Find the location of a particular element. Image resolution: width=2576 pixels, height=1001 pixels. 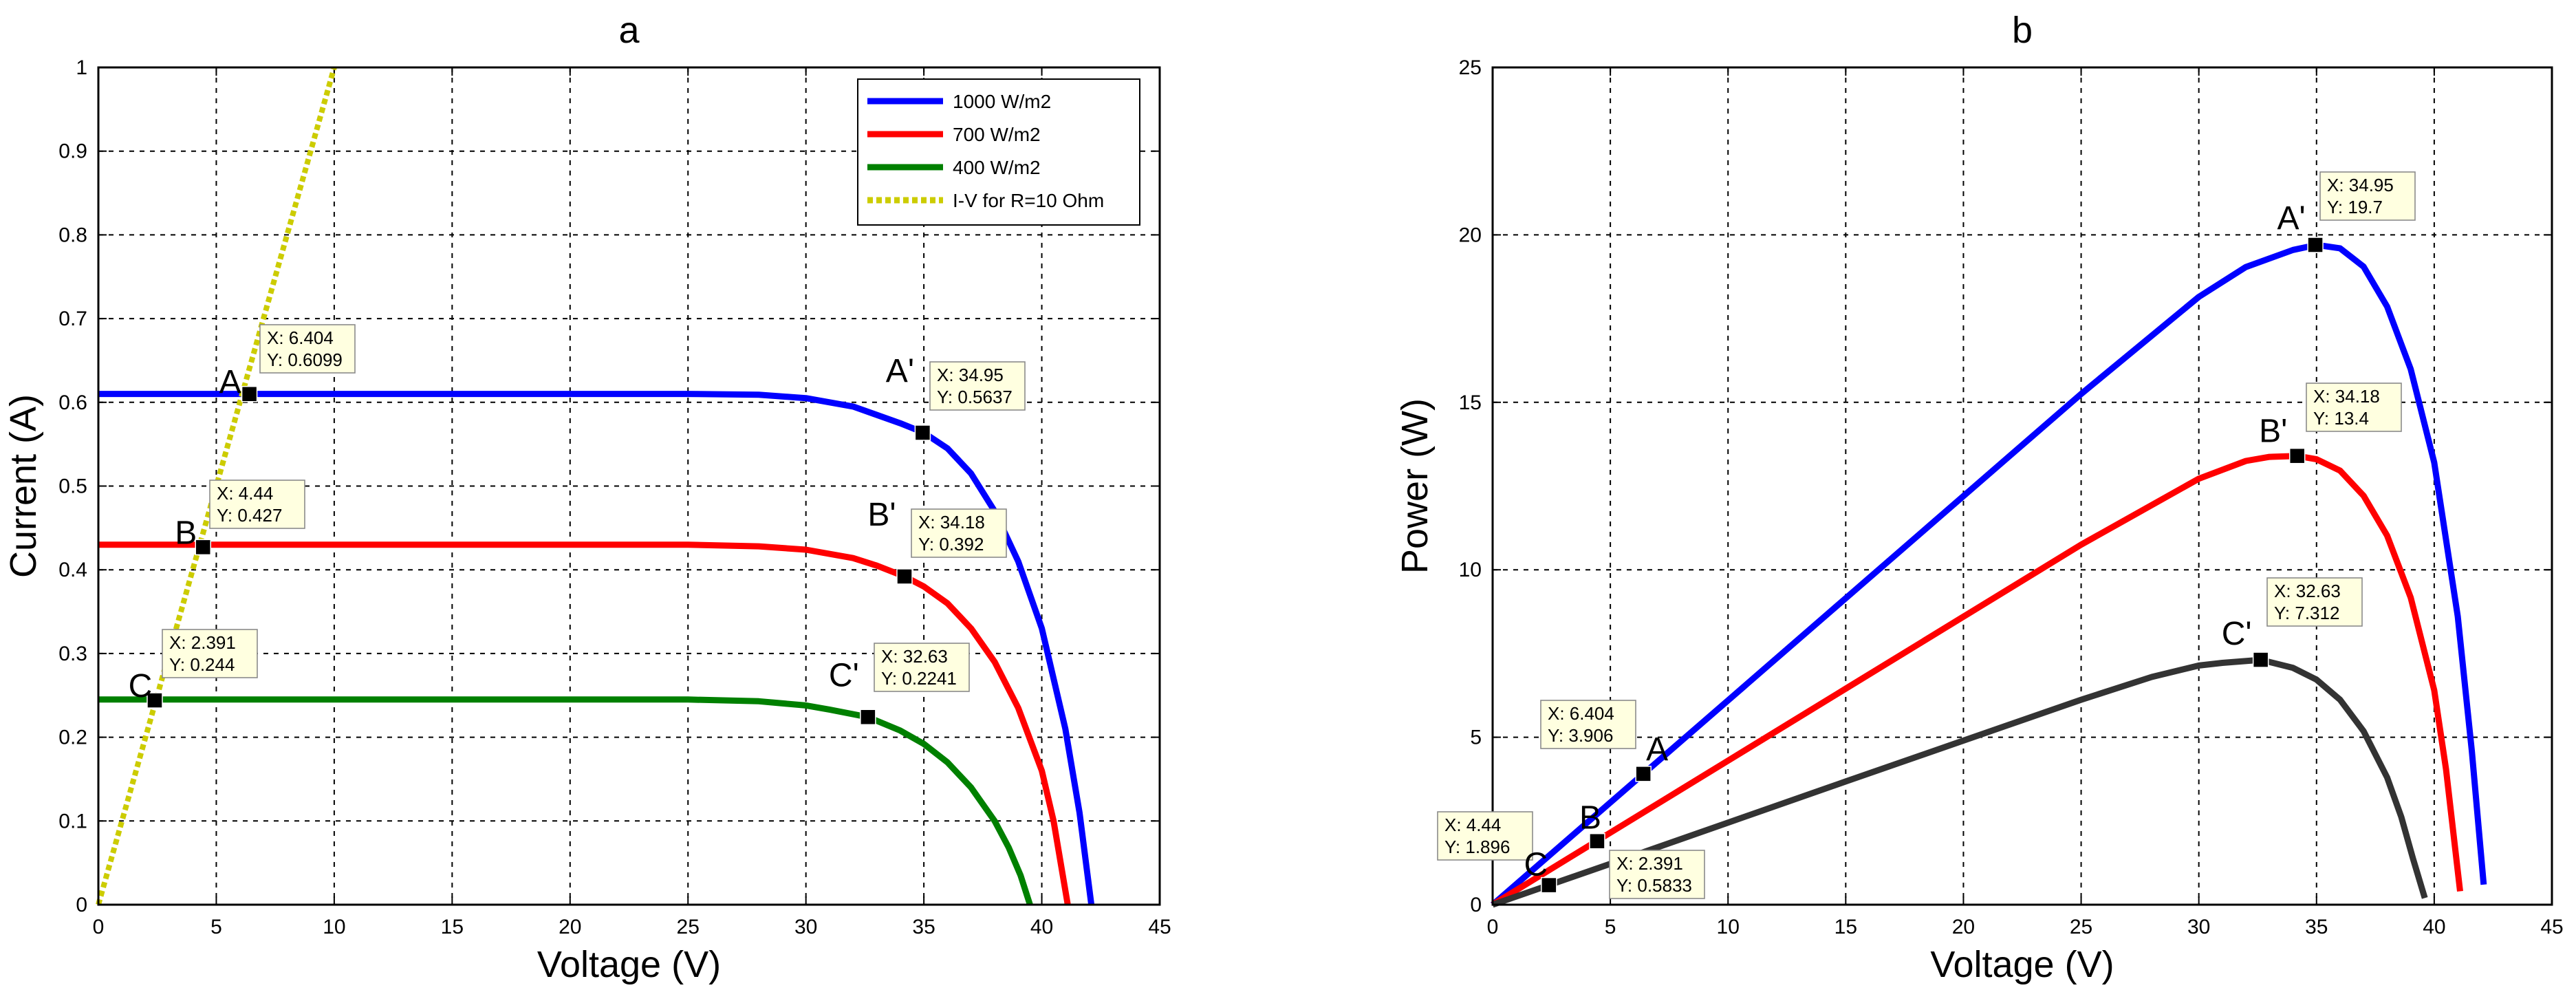

y-tick-label: 5 is located at coordinates (1476, 737).